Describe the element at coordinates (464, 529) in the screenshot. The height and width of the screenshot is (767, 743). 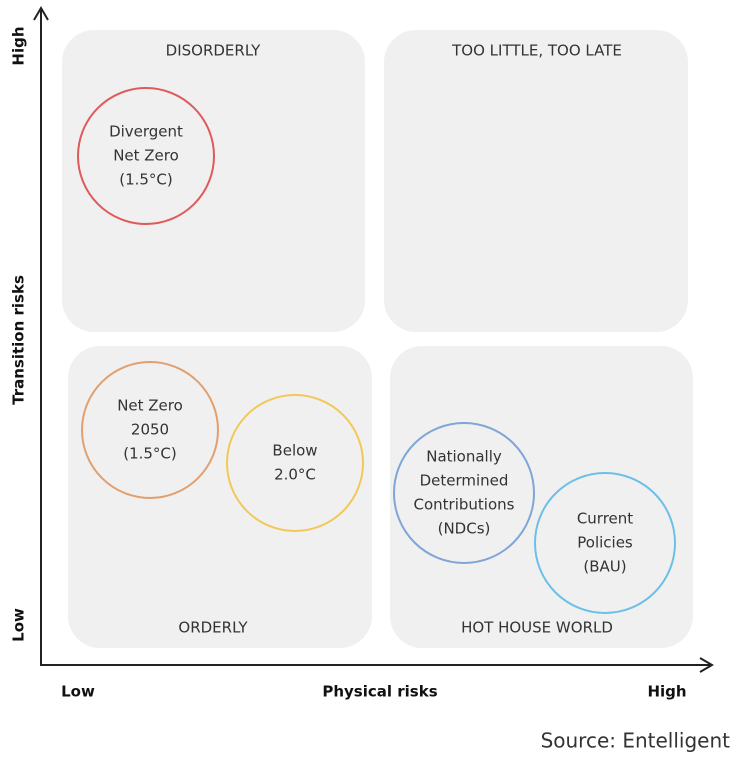
I see `scenario-label: (NDCs)` at that location.